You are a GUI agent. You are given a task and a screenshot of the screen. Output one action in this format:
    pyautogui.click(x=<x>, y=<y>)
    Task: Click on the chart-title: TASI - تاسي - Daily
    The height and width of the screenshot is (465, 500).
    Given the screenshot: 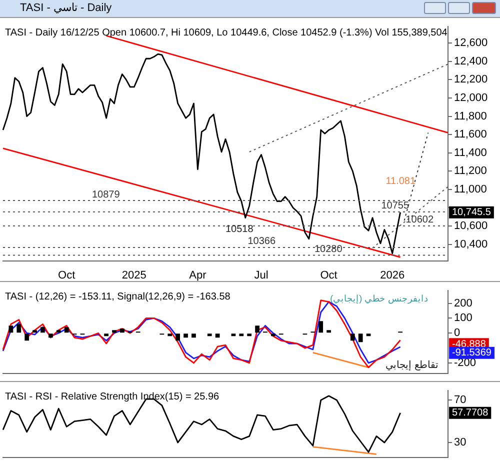 What is the action you would take?
    pyautogui.click(x=66, y=8)
    